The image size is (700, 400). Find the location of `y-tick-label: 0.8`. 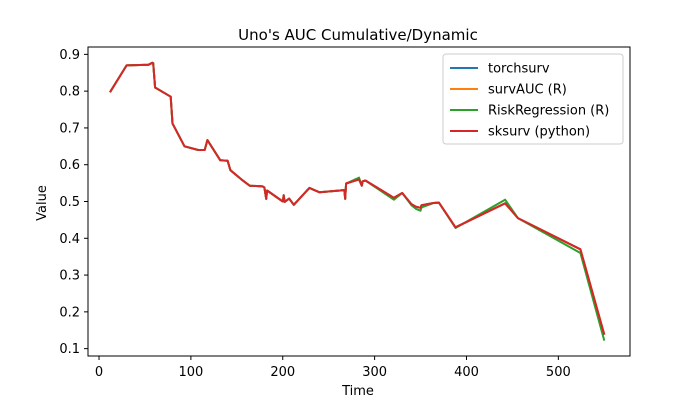

y-tick-label: 0.8 is located at coordinates (69, 92).